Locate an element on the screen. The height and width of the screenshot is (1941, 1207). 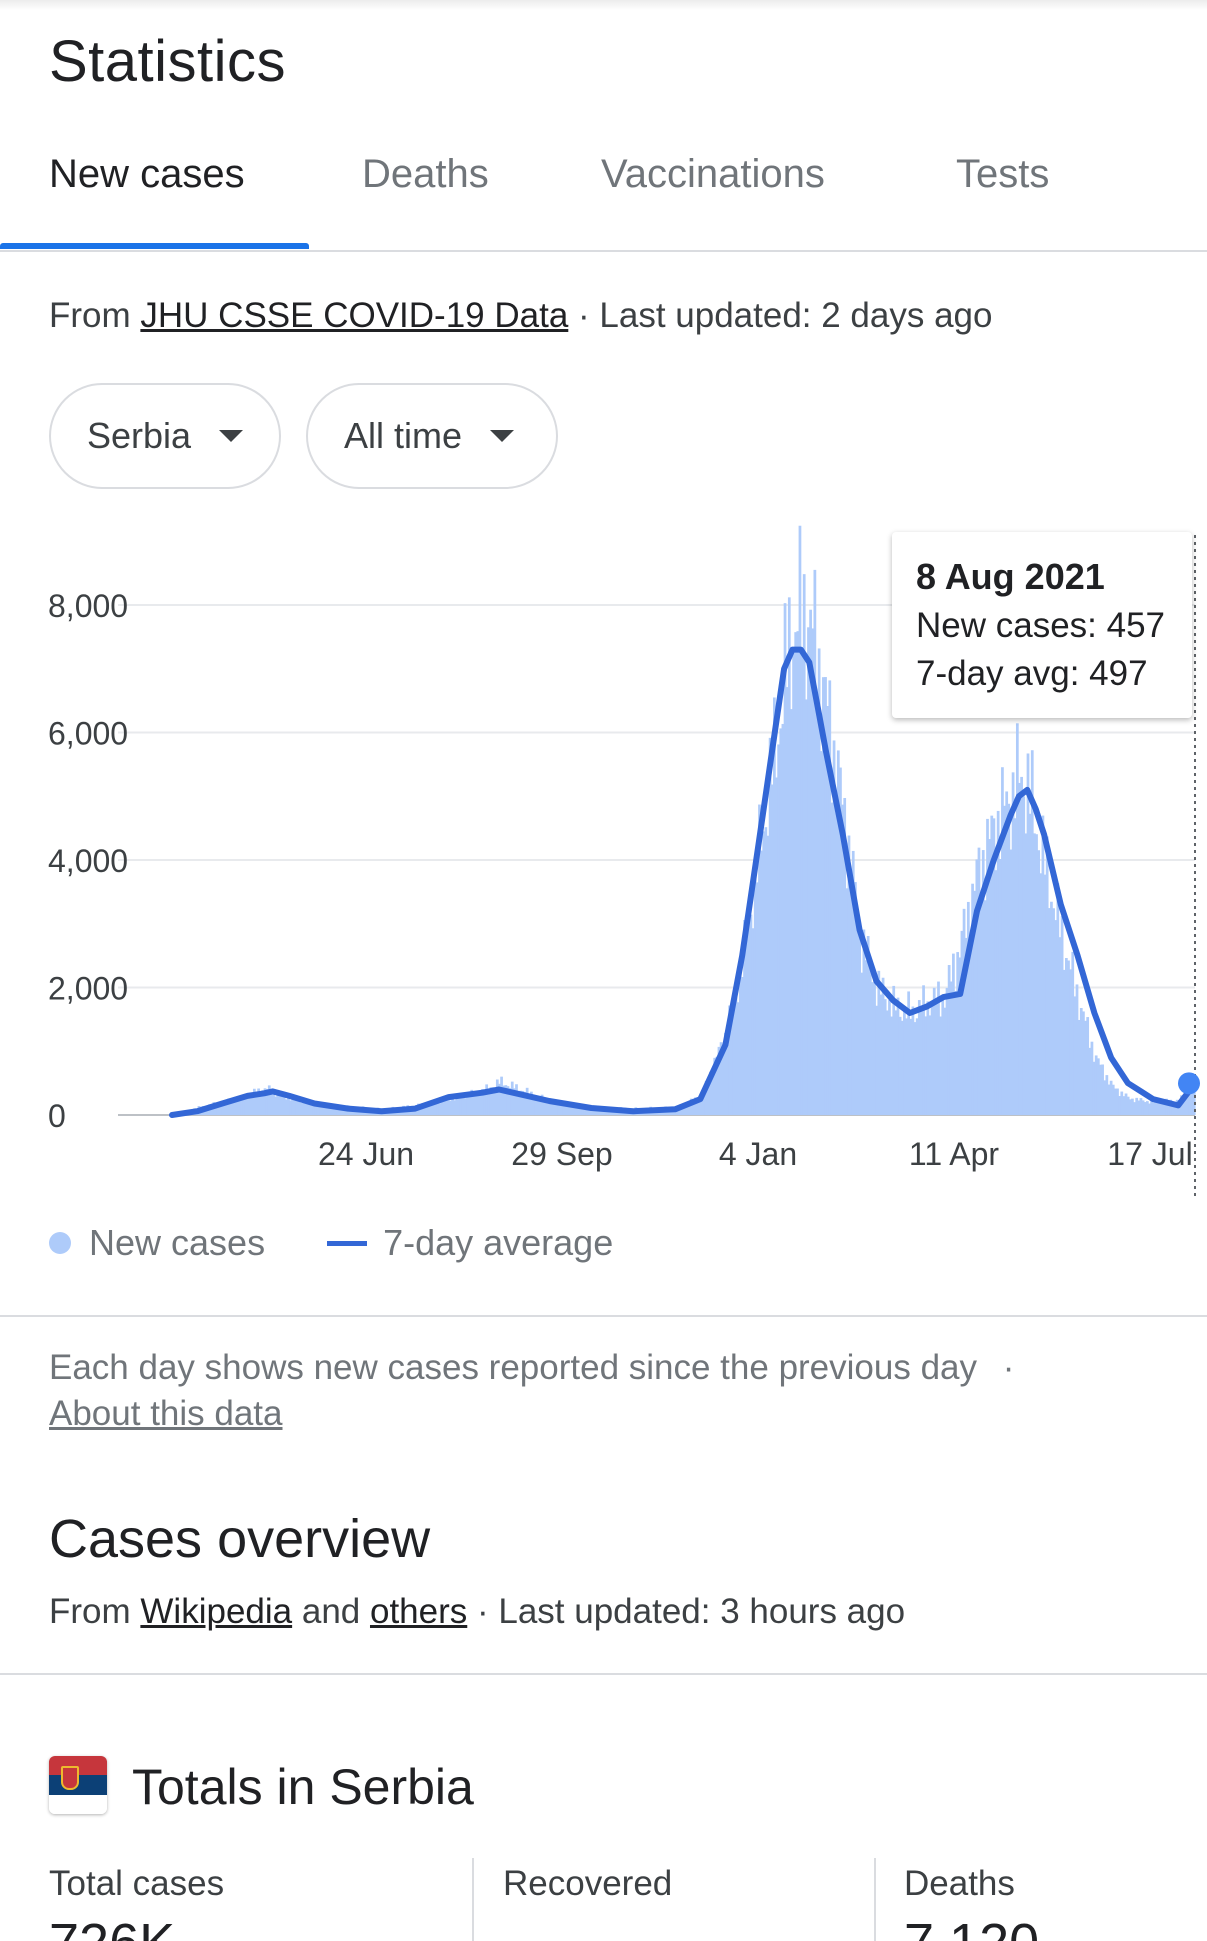
wikipedia-link: Wikipedia is located at coordinates (216, 1611).